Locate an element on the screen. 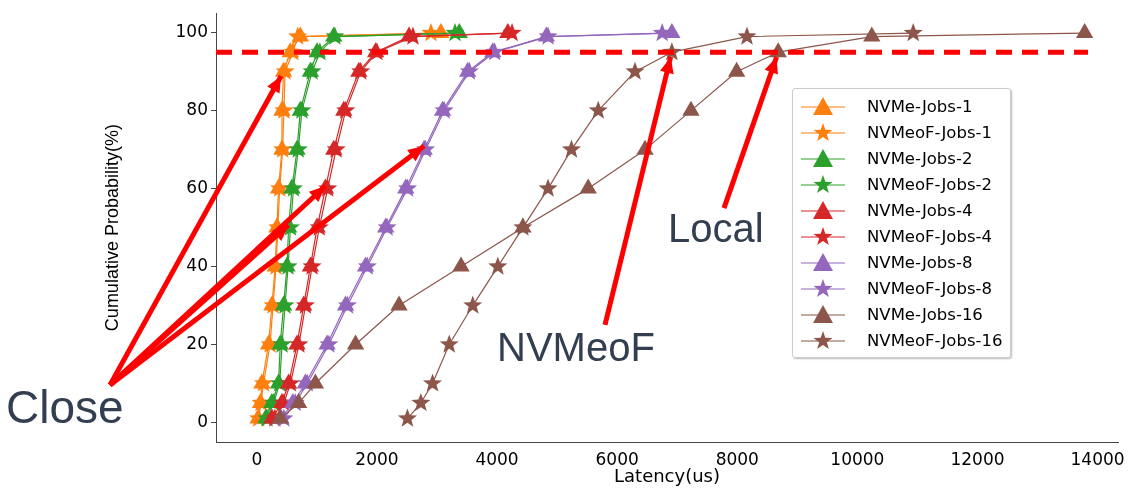 This screenshot has height=488, width=1142. y-tick-label: 100 is located at coordinates (191, 31).